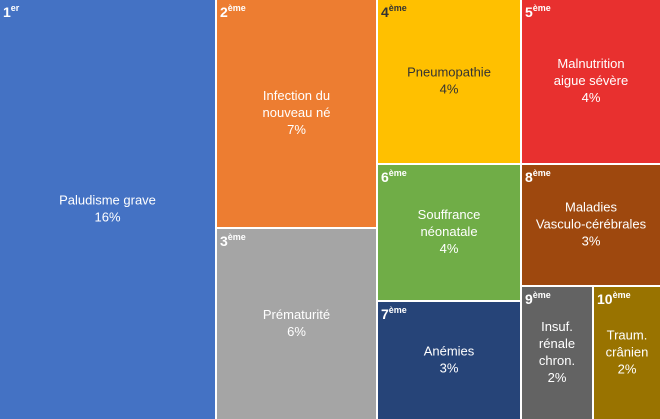  I want to click on value-label: 16%, so click(107, 216).